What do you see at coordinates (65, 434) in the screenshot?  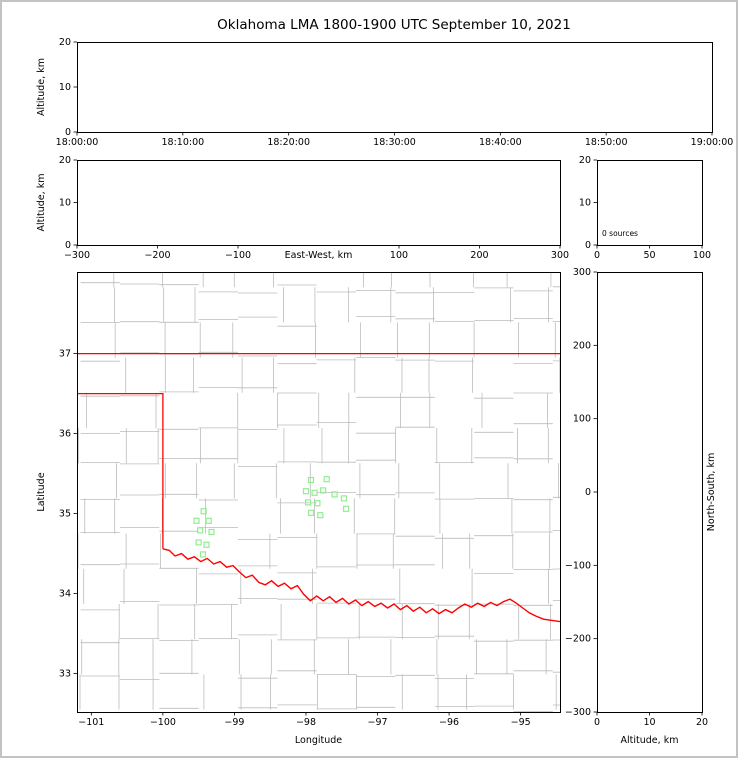 I see `y-tick-label: 36` at bounding box center [65, 434].